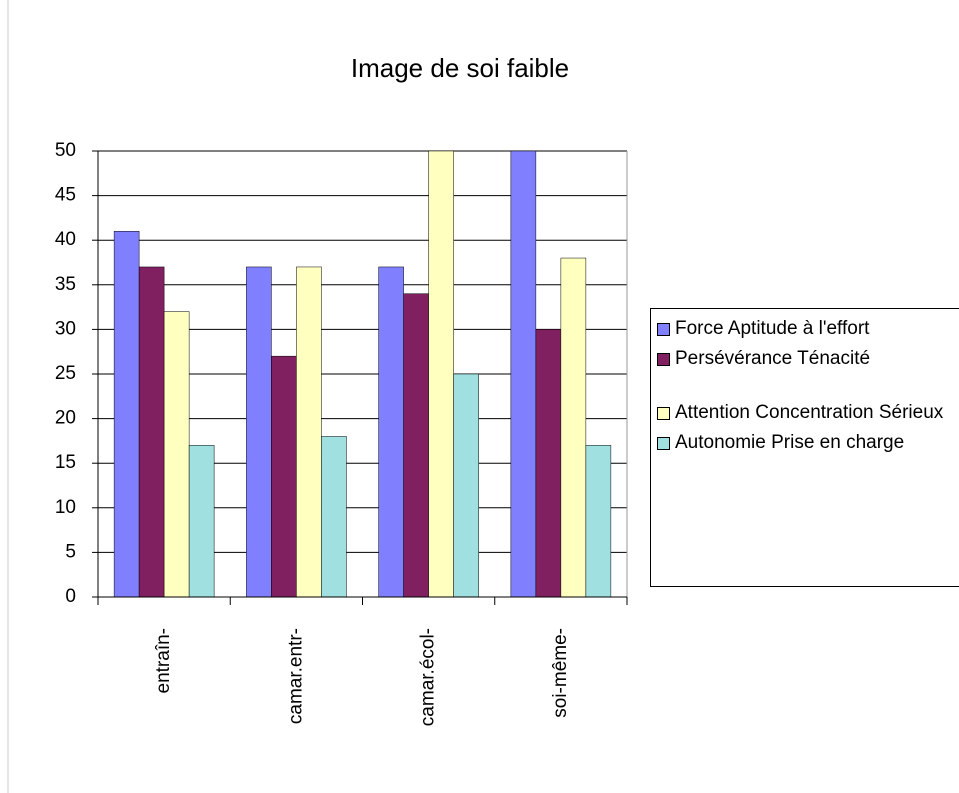 The height and width of the screenshot is (793, 959). I want to click on legend-entry: Autonomie Prise en charge, so click(808, 443).